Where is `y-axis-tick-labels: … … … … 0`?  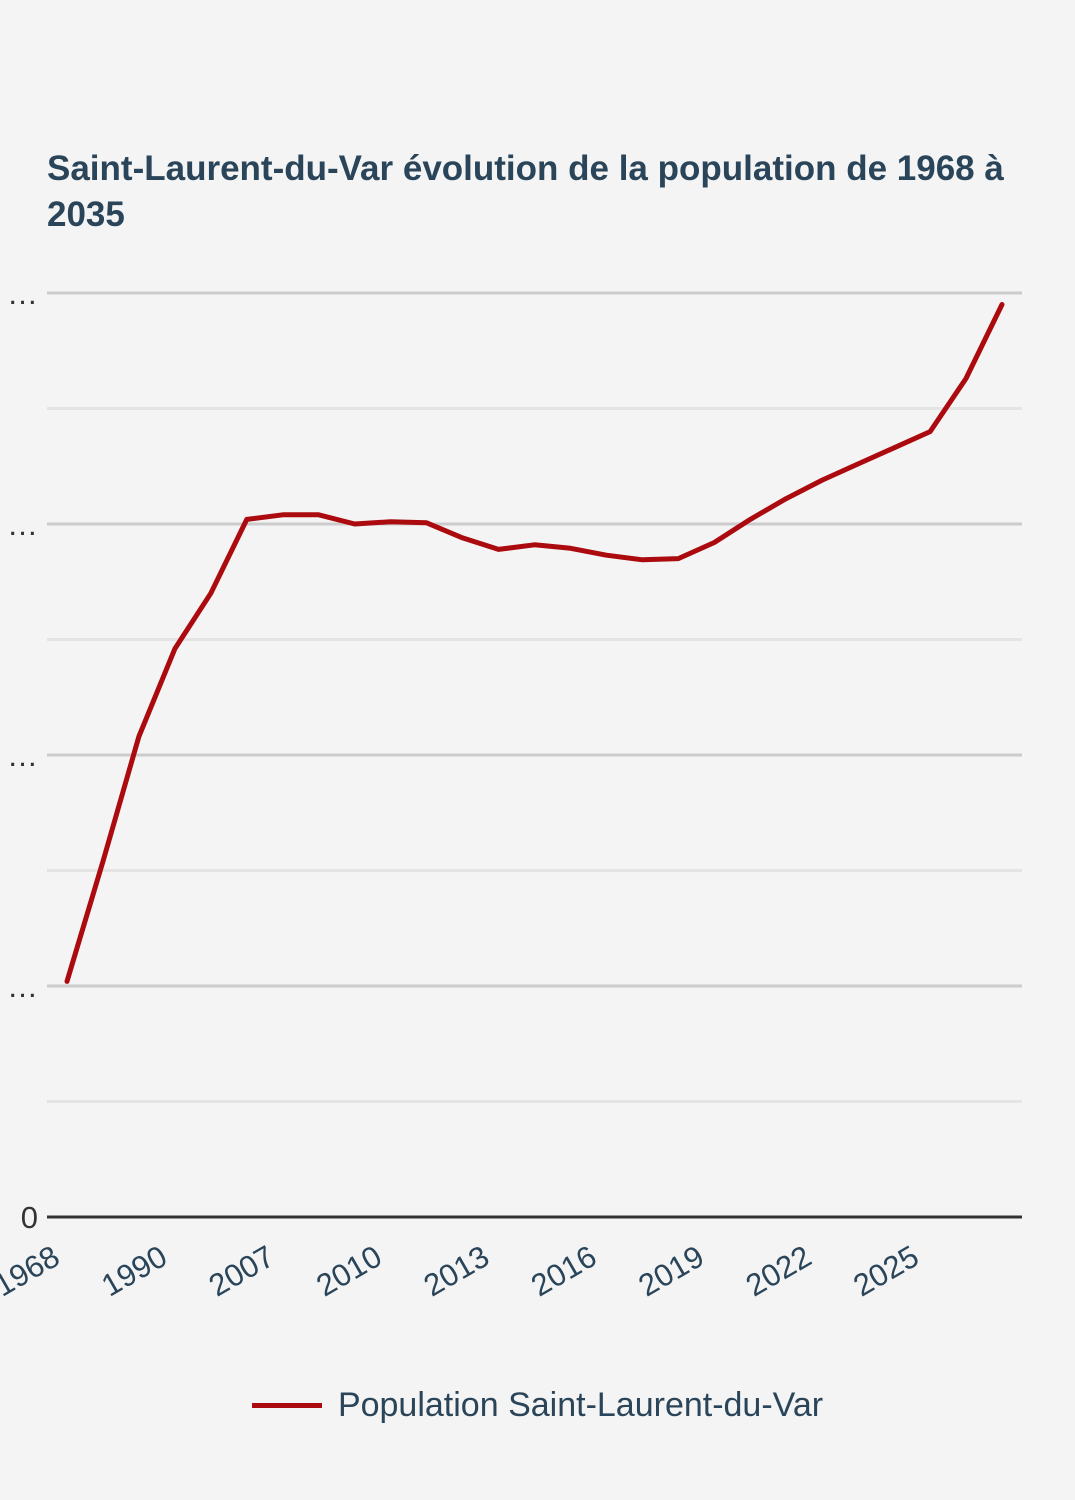
y-axis-tick-labels: … … … … 0 is located at coordinates (22, 755).